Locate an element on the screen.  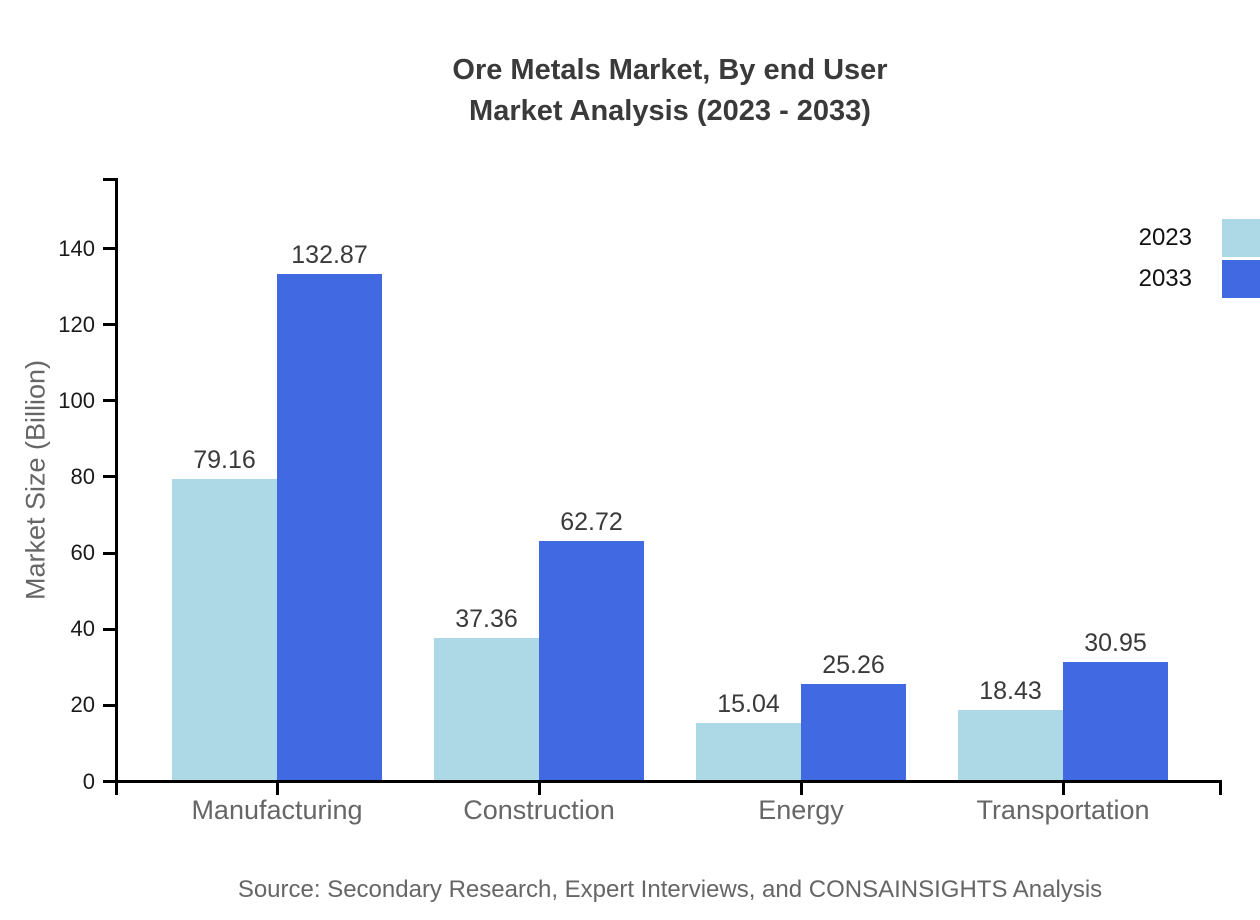
x-axis-line is located at coordinates (668, 781).